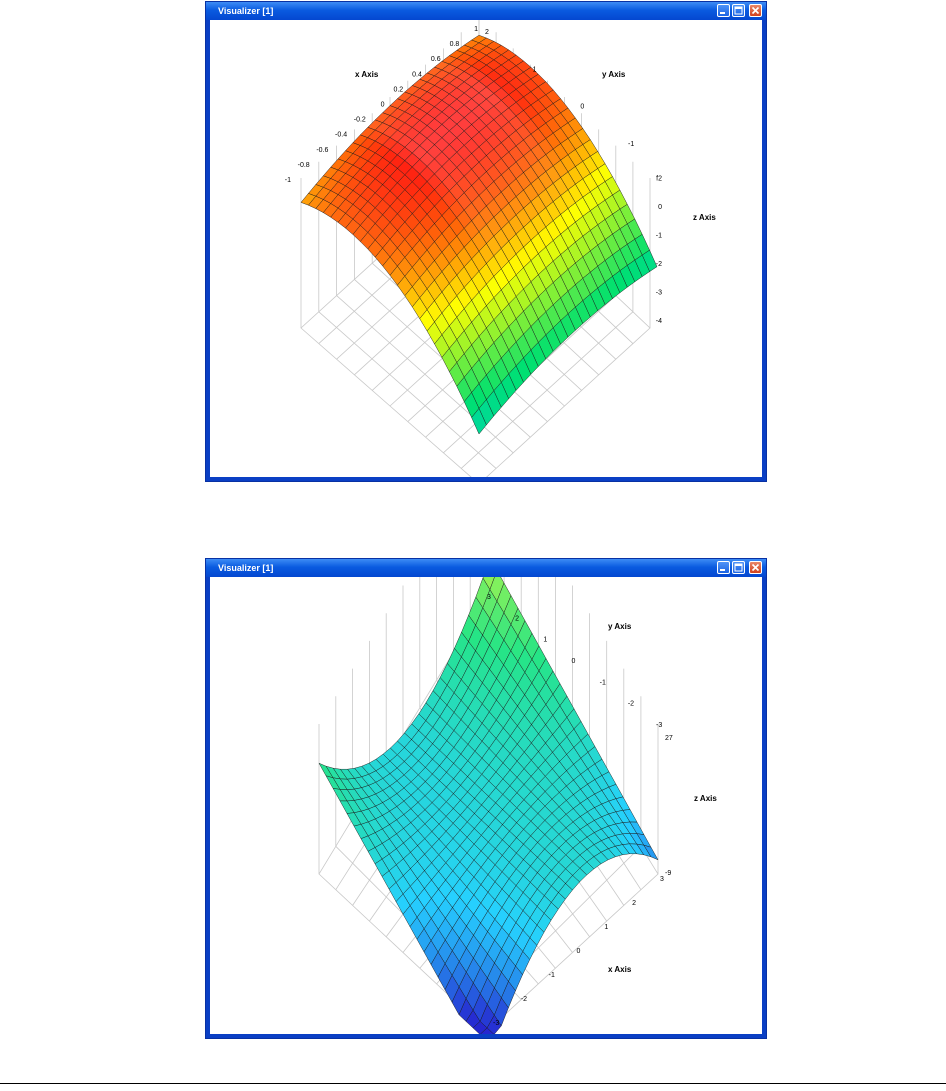  I want to click on z-tick-label: -1, so click(659, 236).